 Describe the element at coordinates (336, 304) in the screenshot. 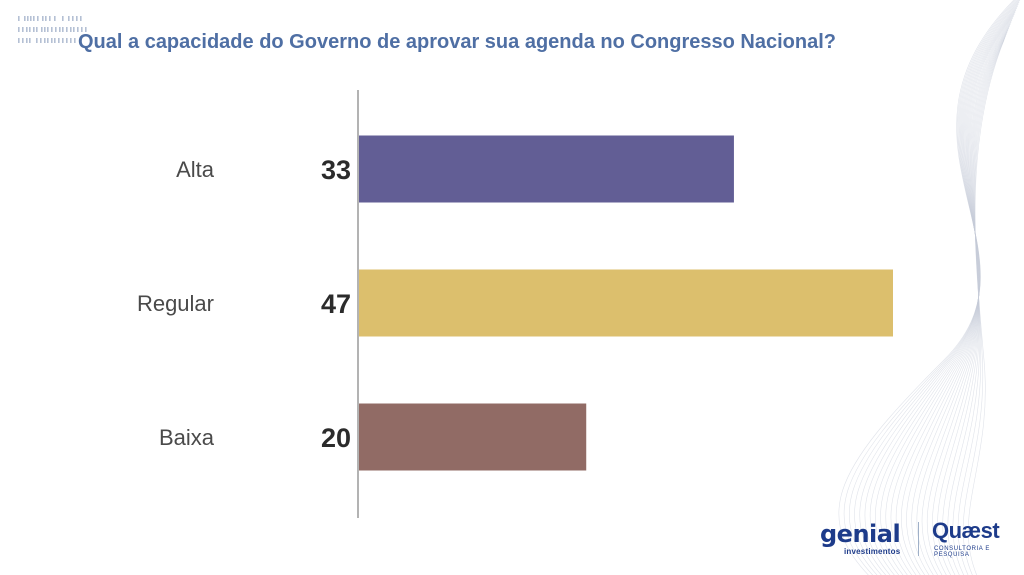

I see `data-label: 47` at that location.